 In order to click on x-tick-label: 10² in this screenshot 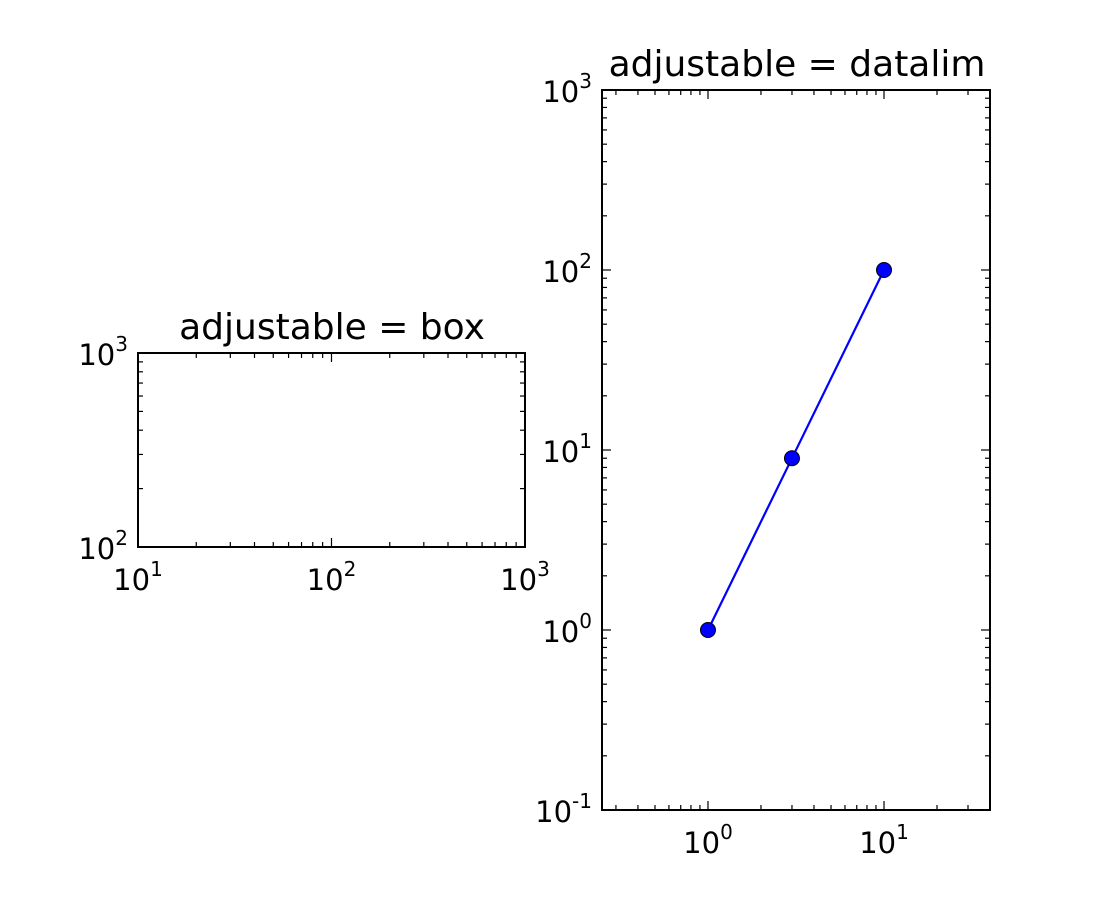, I will do `click(332, 577)`.